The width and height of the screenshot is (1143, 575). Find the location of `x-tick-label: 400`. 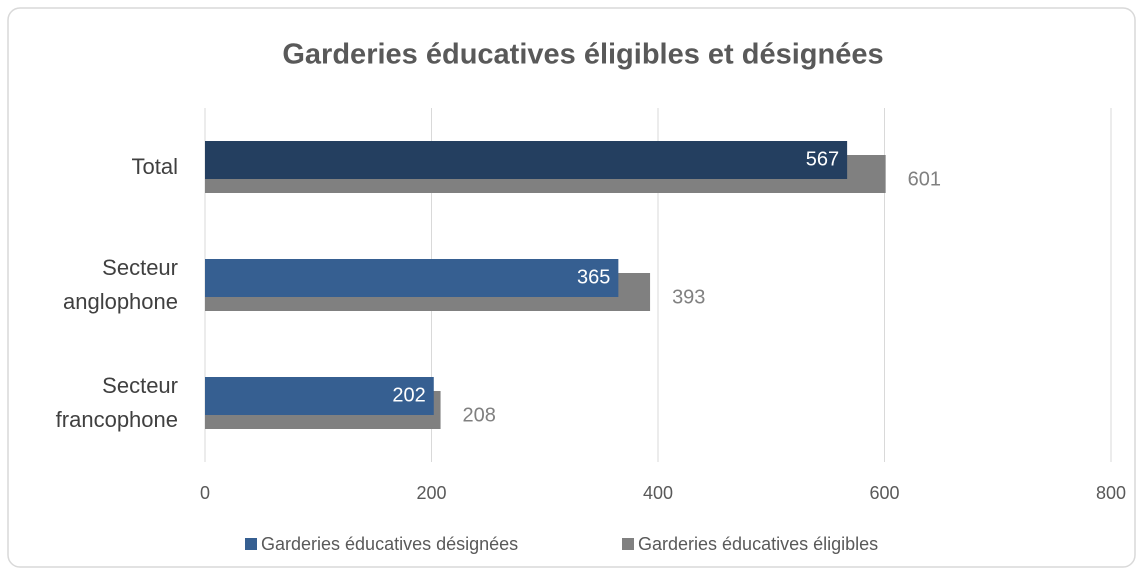

x-tick-label: 400 is located at coordinates (658, 493).